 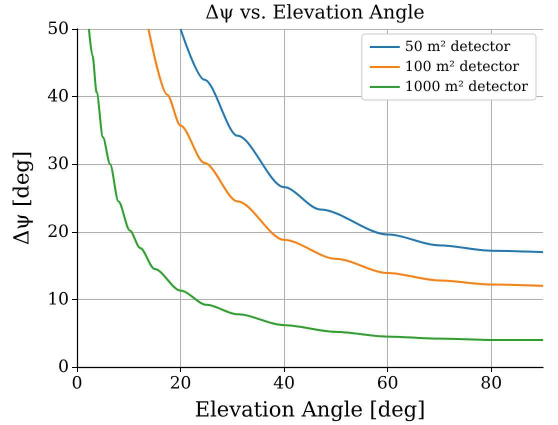 I want to click on y-tick-label: 50, so click(x=58, y=29).